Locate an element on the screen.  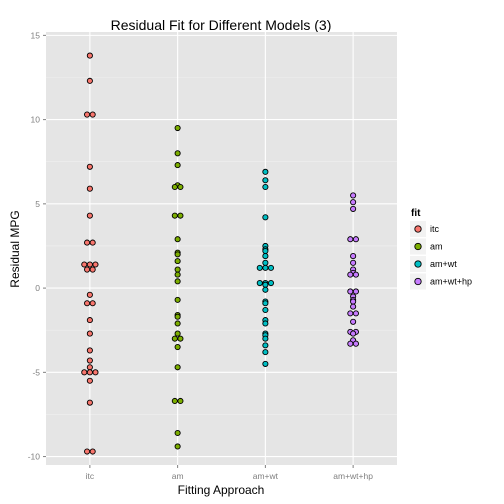
legend-key-am+wt is located at coordinates (418, 264).